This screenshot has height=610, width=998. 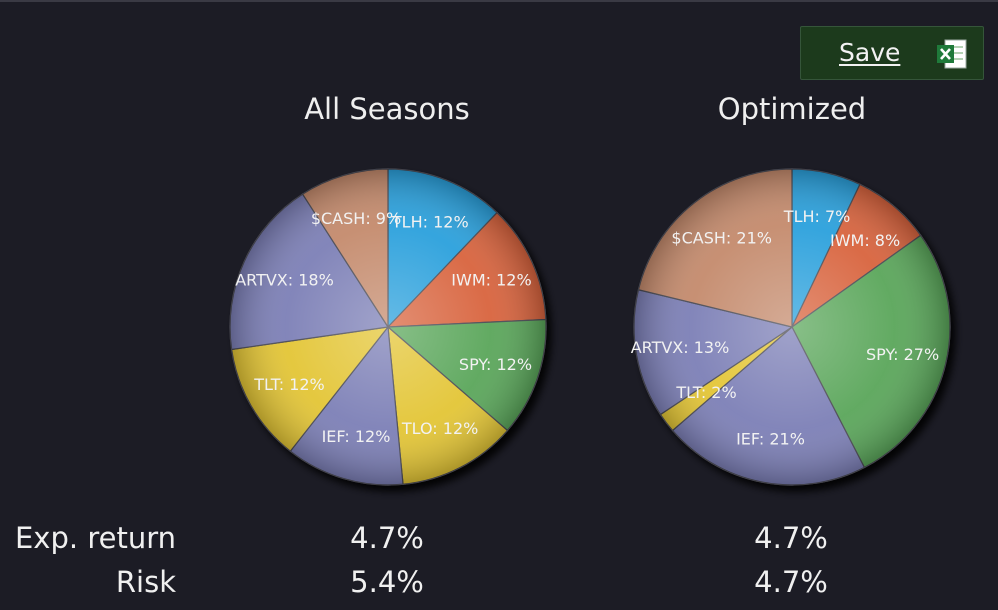 What do you see at coordinates (791, 538) in the screenshot?
I see `optimized-exp-return: 4.7%` at bounding box center [791, 538].